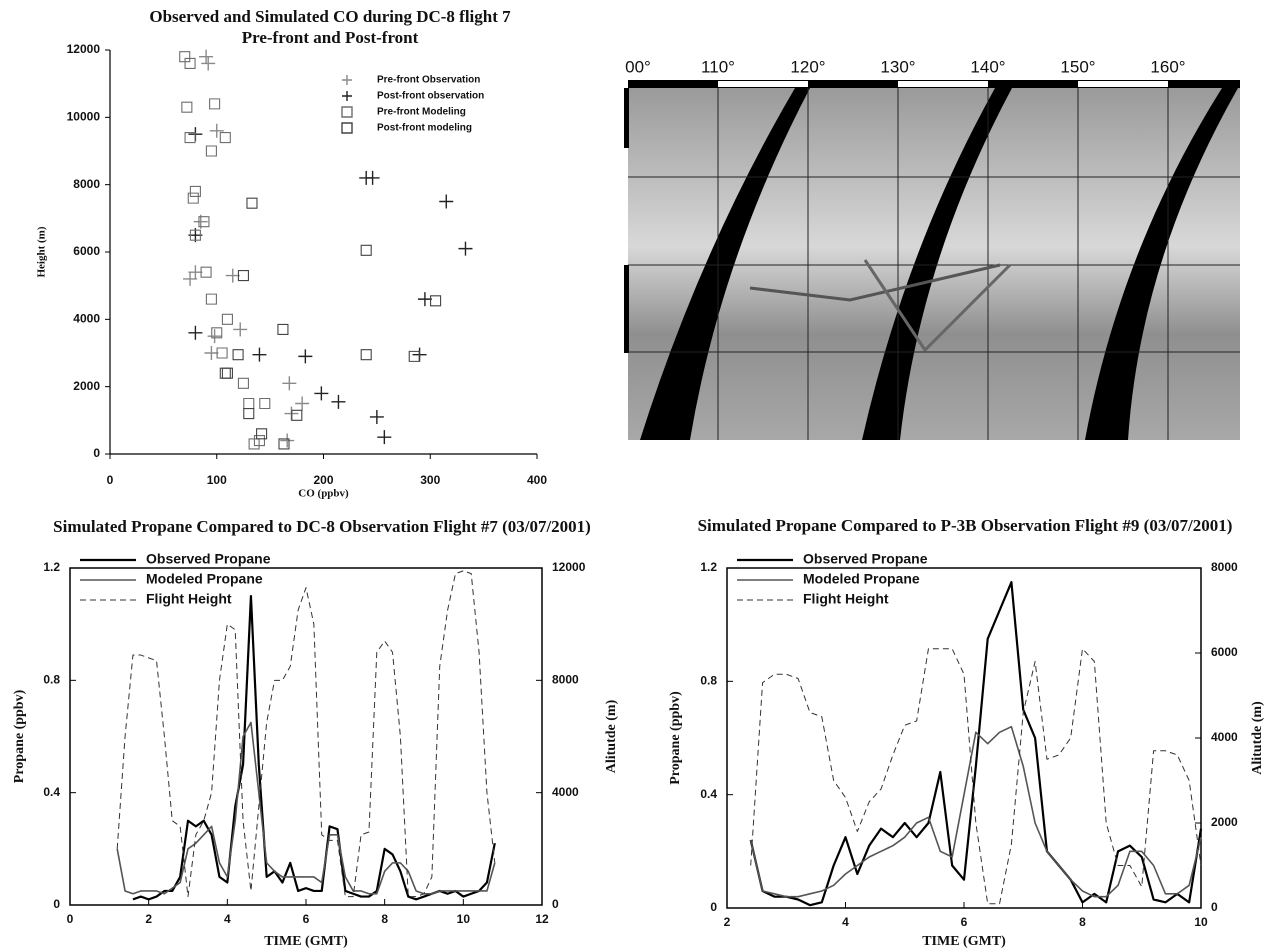  Describe the element at coordinates (638, 66) in the screenshot. I see `longitude-label: 00°` at that location.